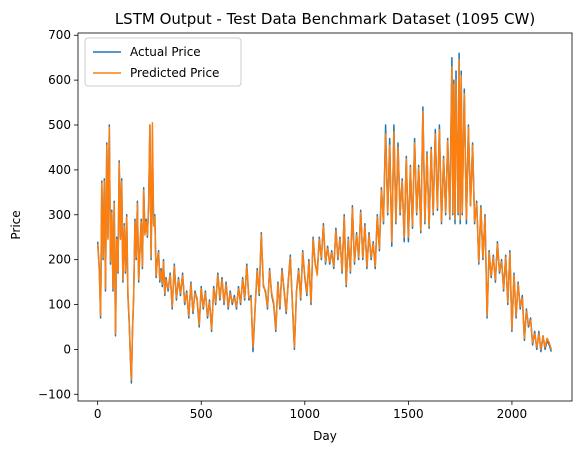 The width and height of the screenshot is (583, 457). What do you see at coordinates (59, 80) in the screenshot?
I see `y-tick-label: 600` at bounding box center [59, 80].